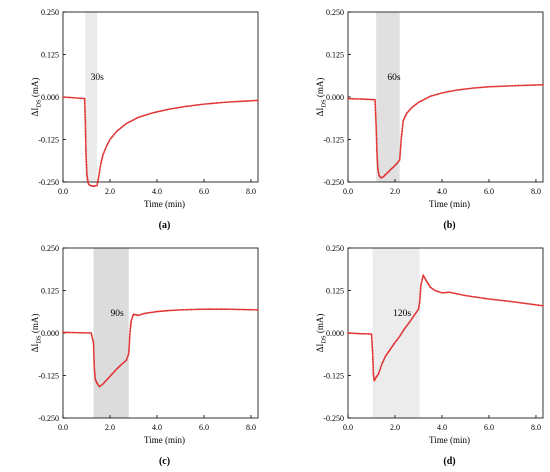 The height and width of the screenshot is (472, 550). Describe the element at coordinates (536, 427) in the screenshot. I see `x-tick-label: 8.0` at that location.